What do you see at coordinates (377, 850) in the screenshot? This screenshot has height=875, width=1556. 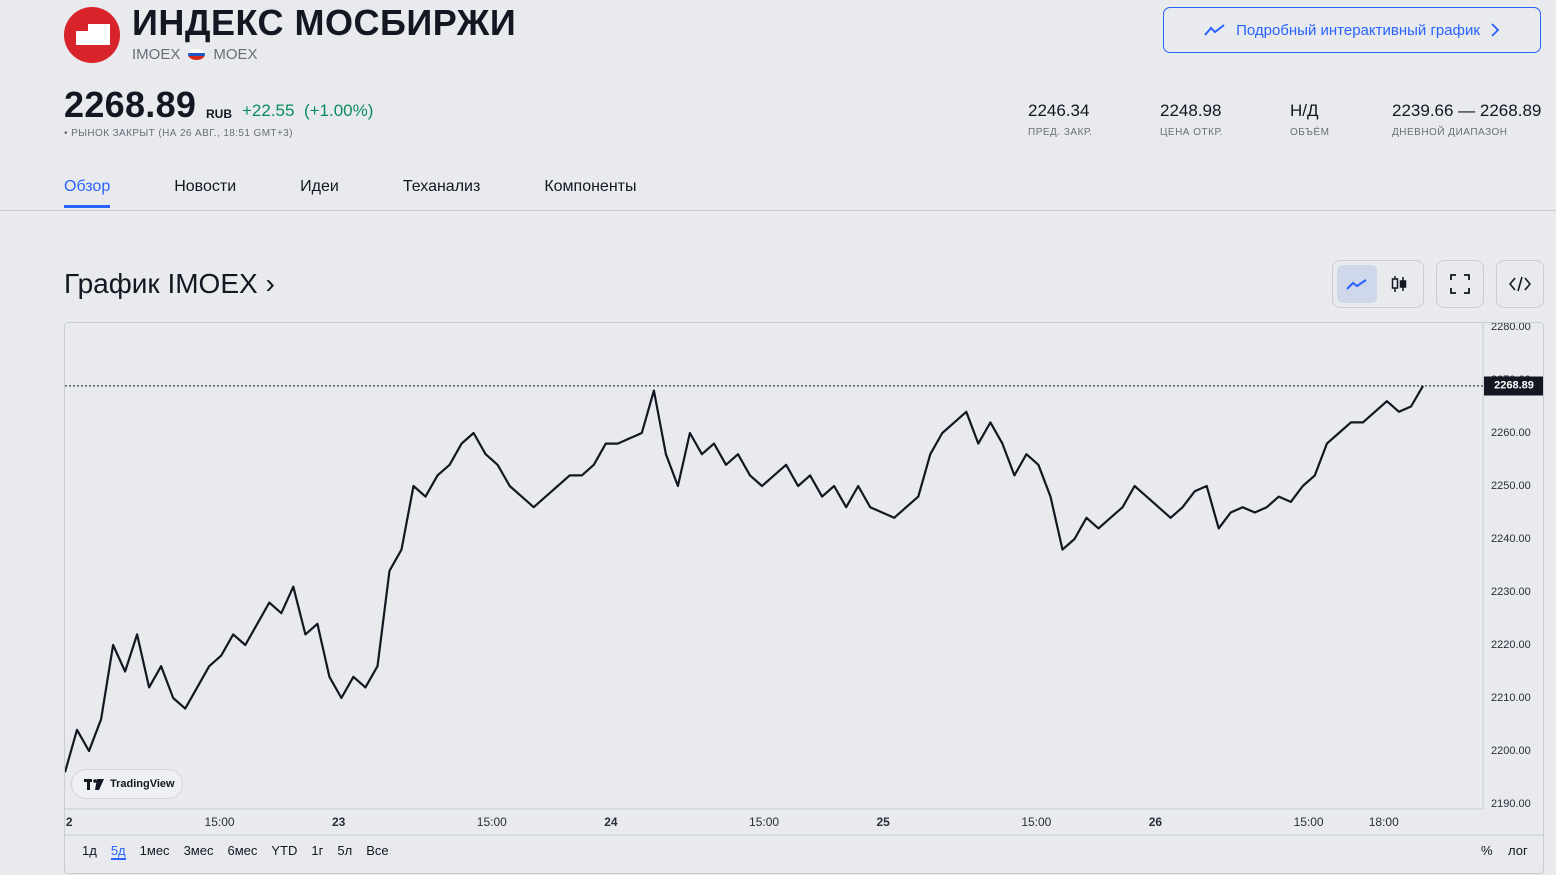 I see `range-all: Все` at bounding box center [377, 850].